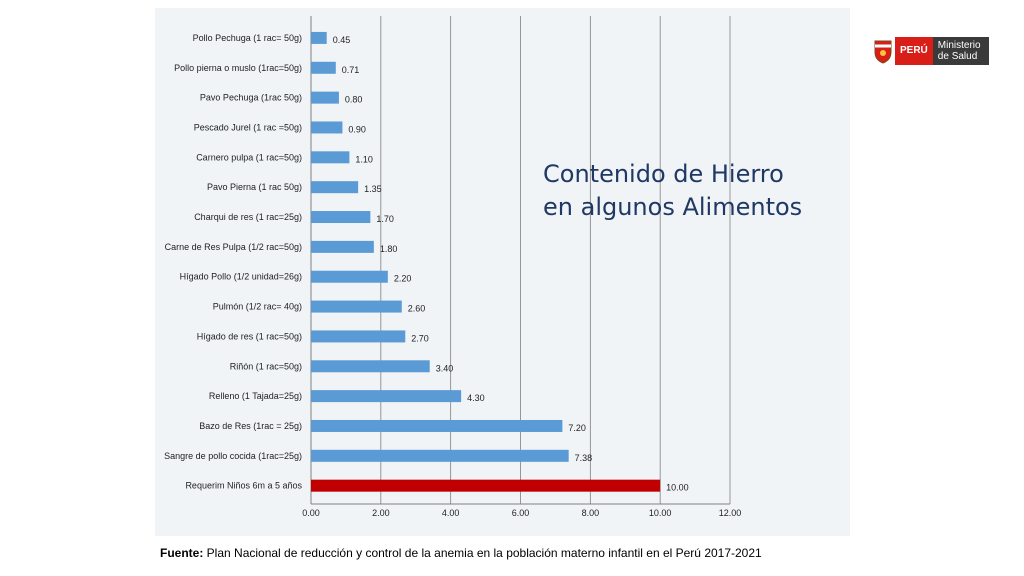  Describe the element at coordinates (373, 189) in the screenshot. I see `data-label: 1.35` at that location.